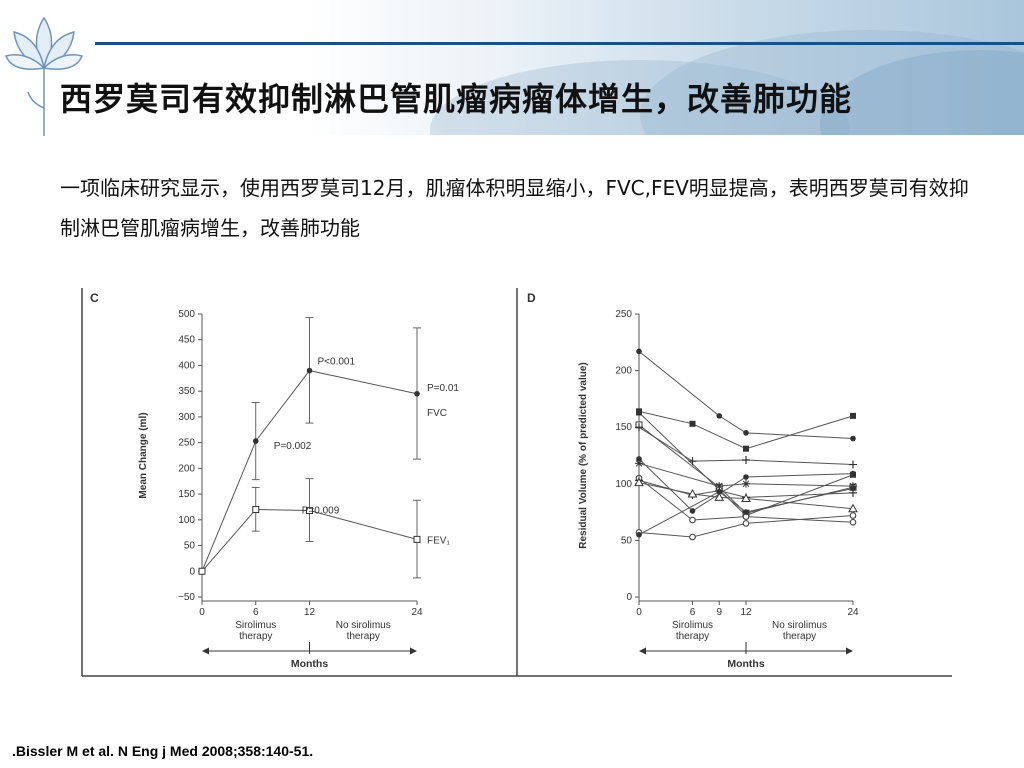 The width and height of the screenshot is (1024, 768). I want to click on arrow-head-right, so click(413, 651).